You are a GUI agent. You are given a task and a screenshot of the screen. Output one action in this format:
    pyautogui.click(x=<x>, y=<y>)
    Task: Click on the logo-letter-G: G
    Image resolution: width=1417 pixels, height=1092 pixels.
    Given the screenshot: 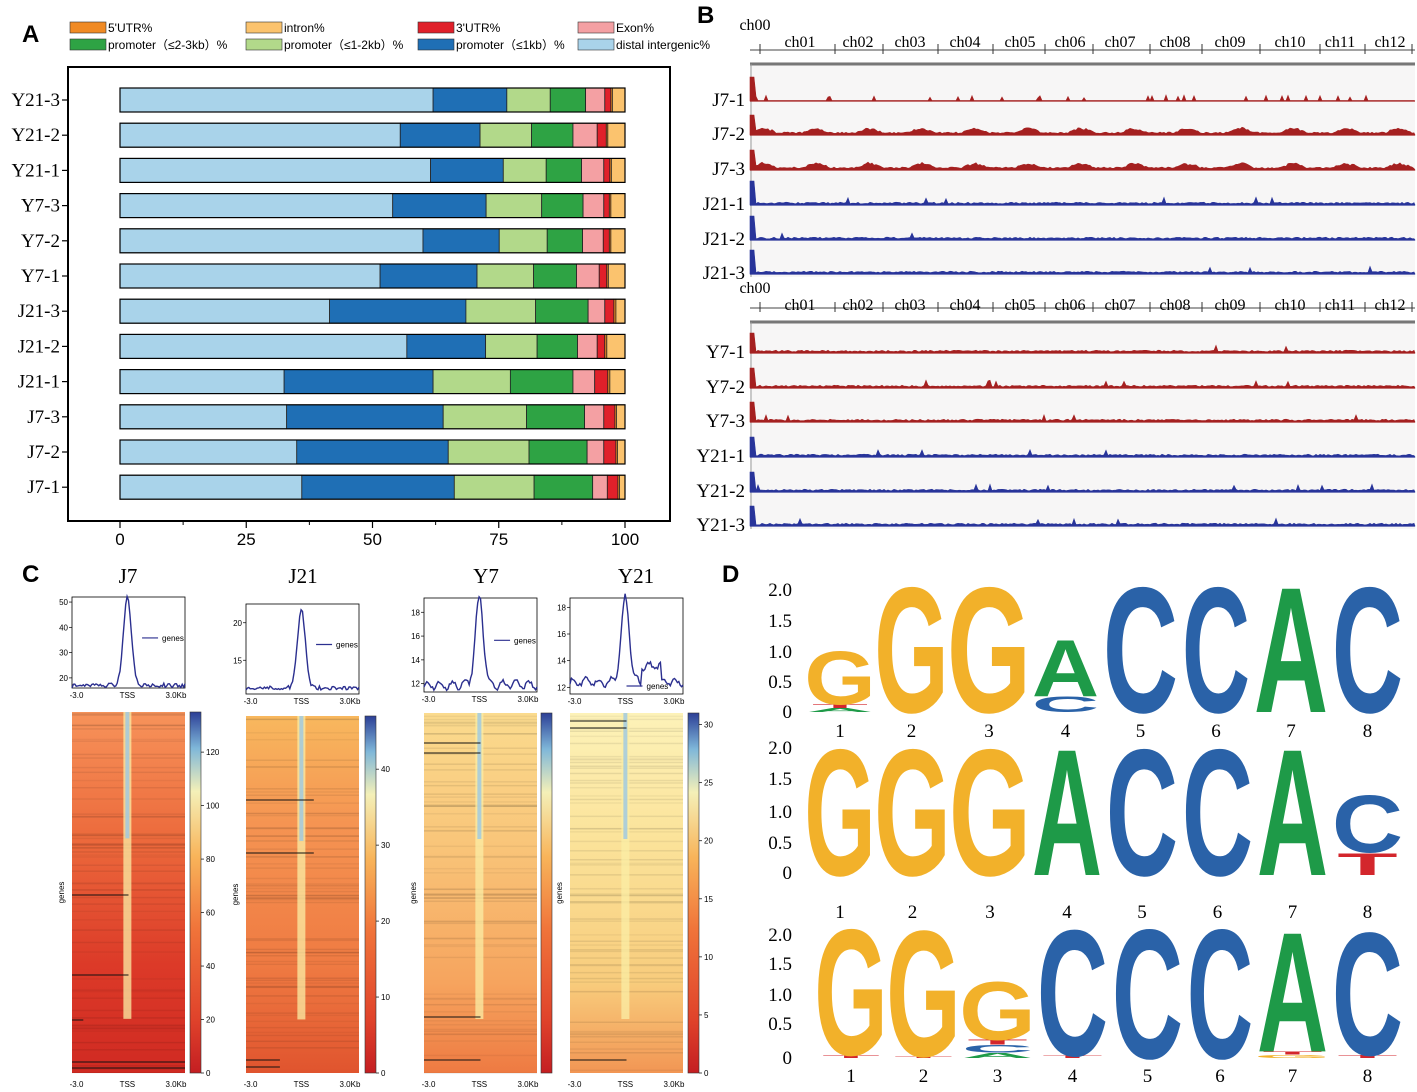 What is the action you would take?
    pyautogui.click(x=850, y=992)
    